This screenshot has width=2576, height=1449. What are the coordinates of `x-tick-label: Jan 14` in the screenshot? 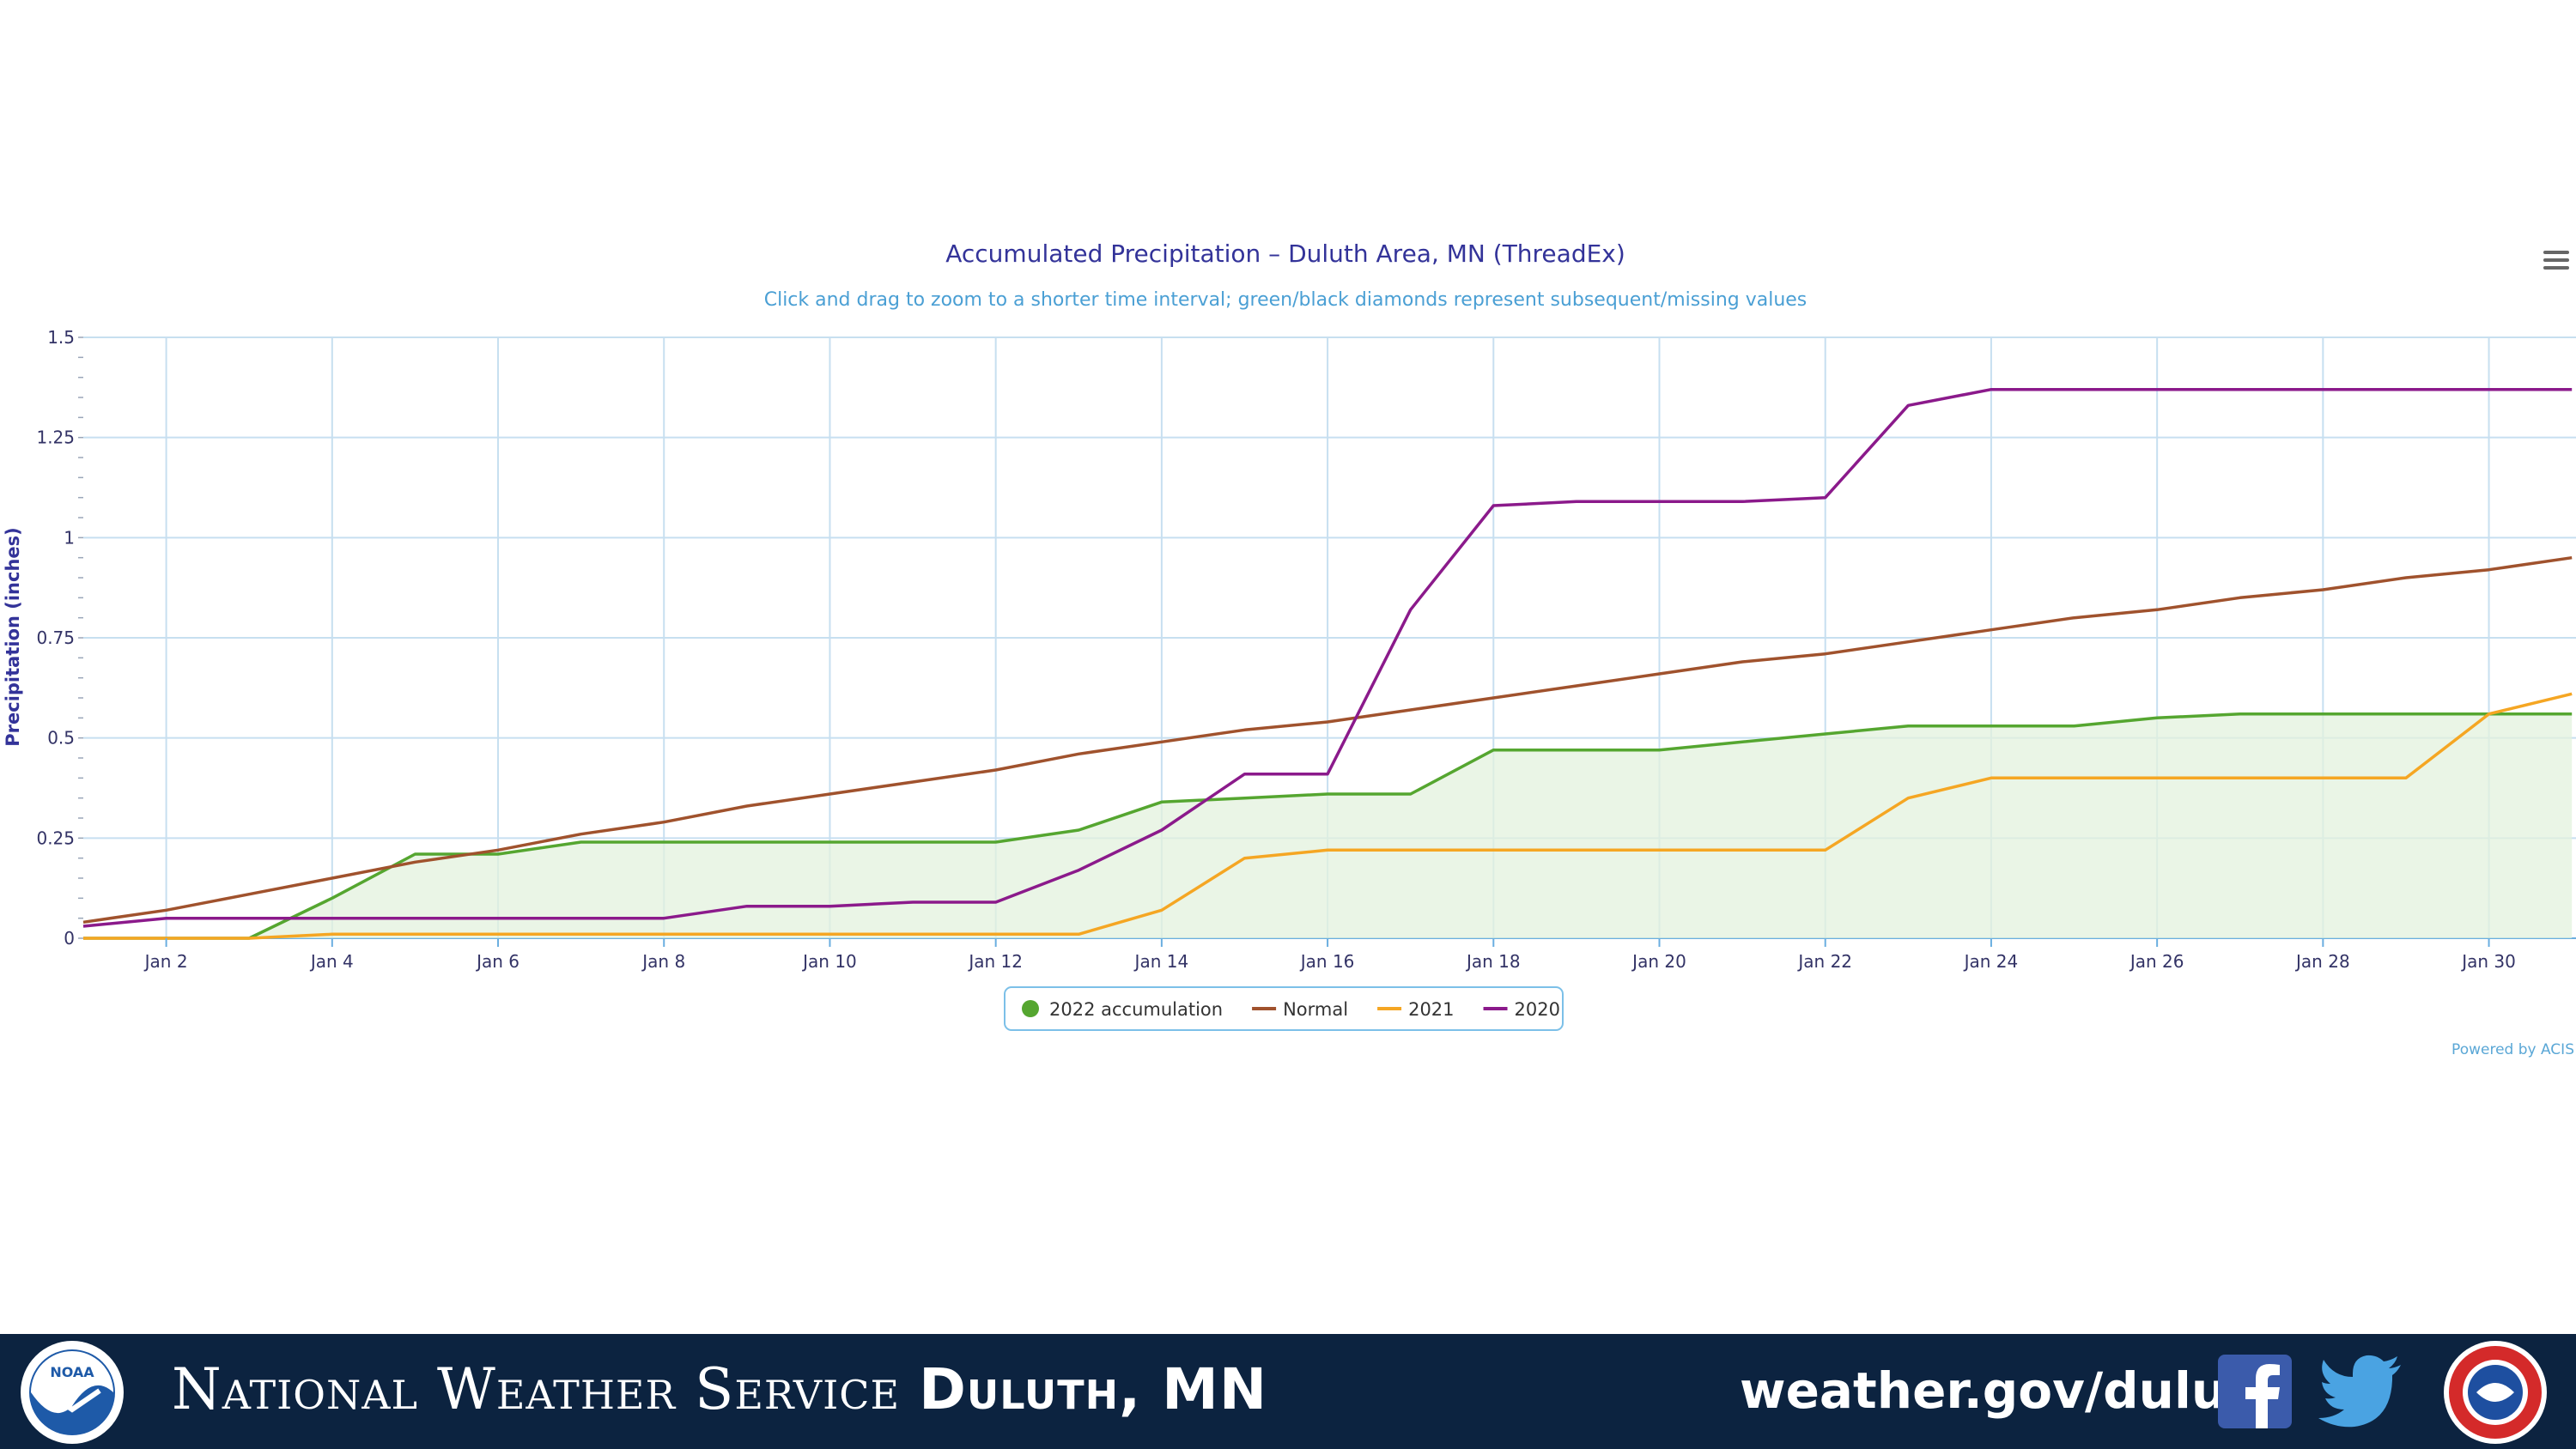 It's located at (1161, 961).